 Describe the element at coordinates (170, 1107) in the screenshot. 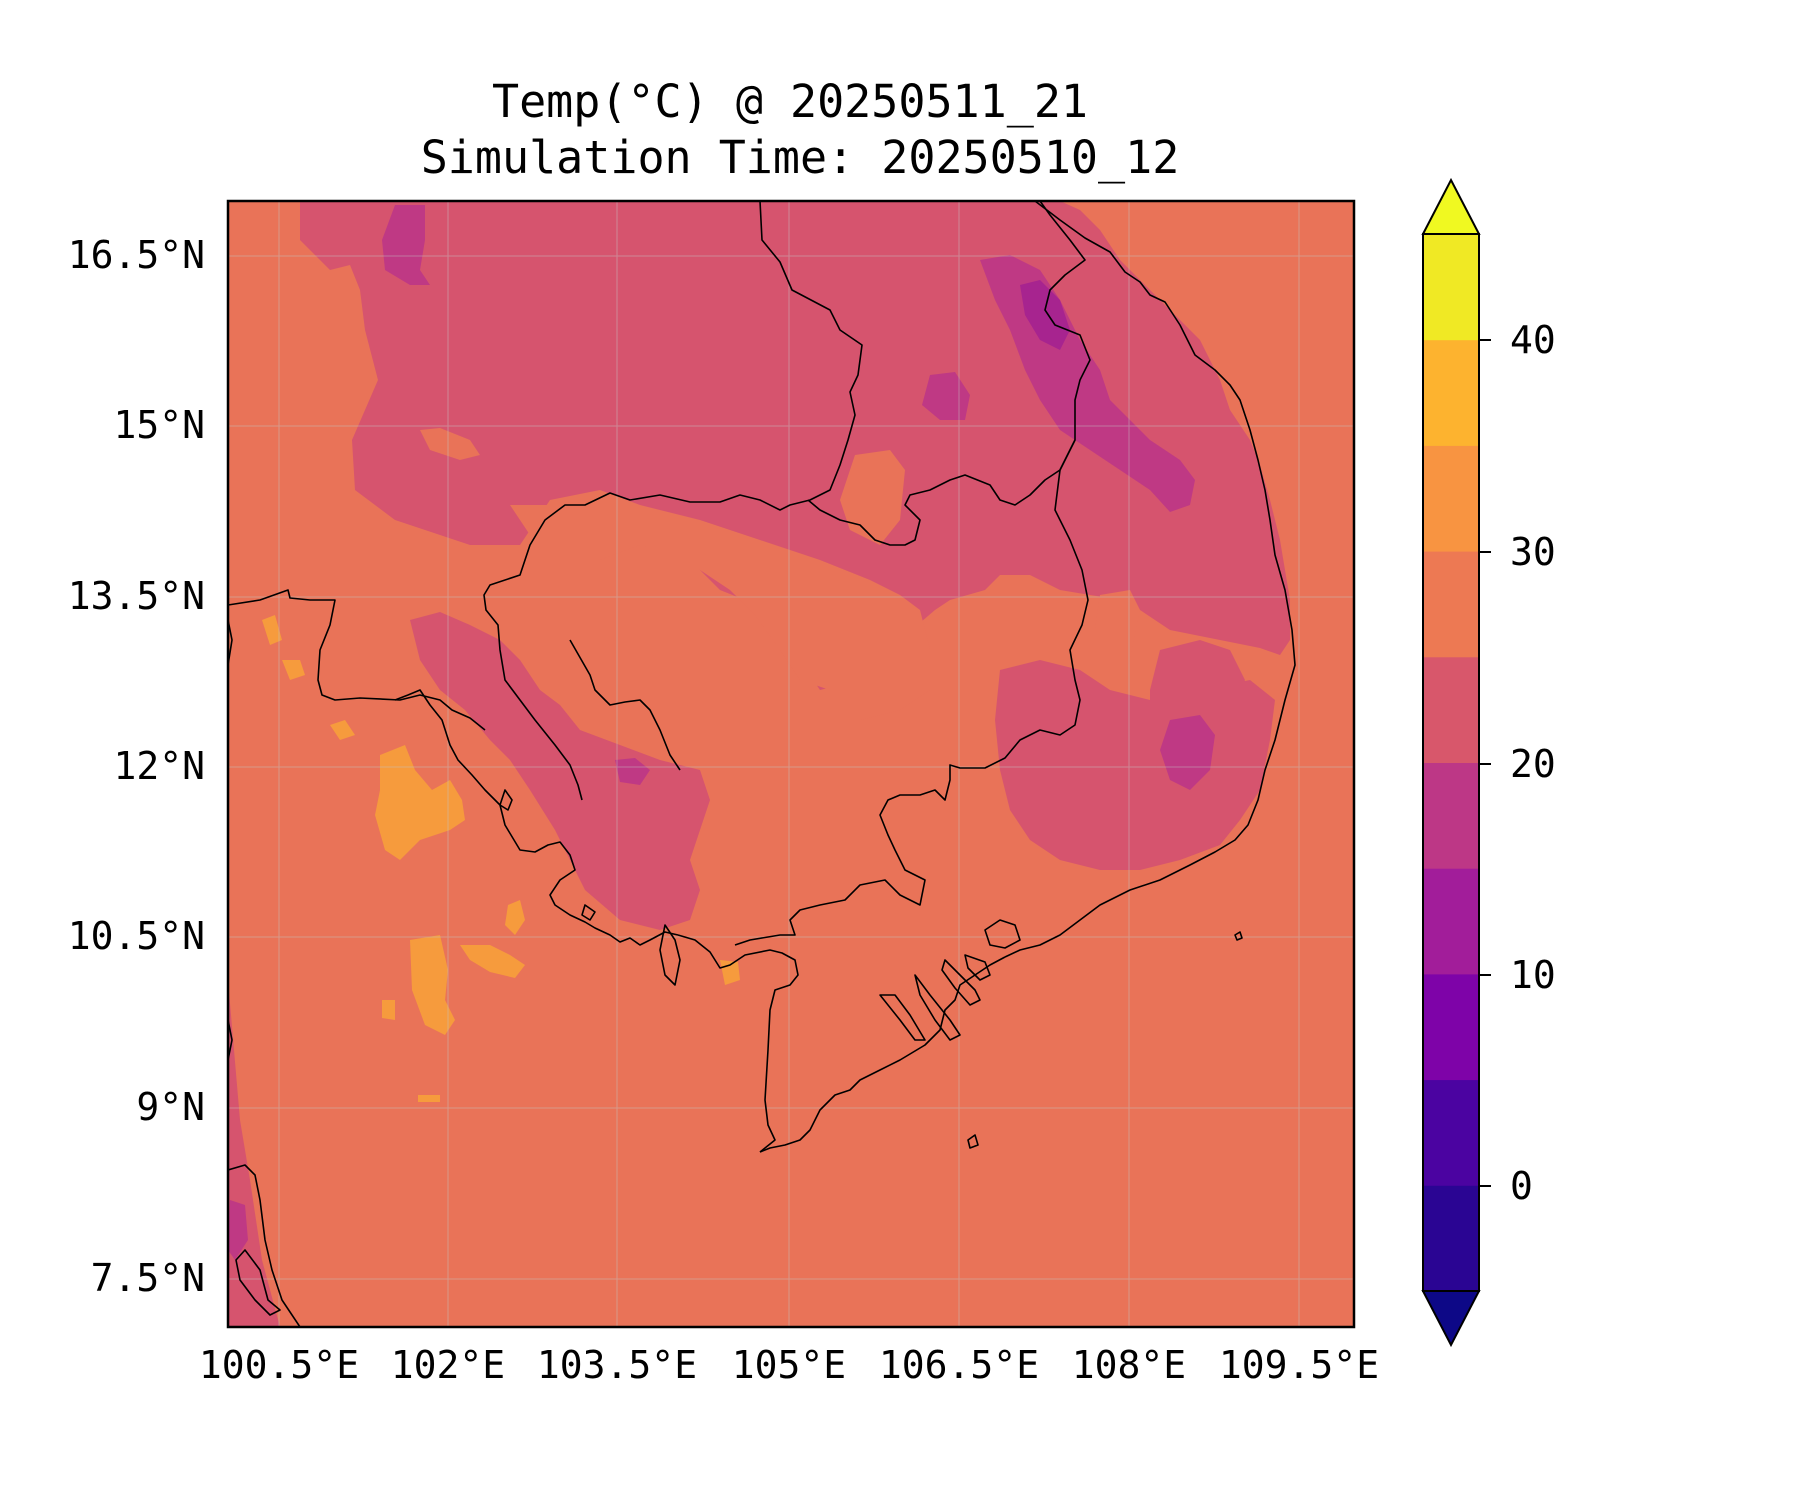

I see `lat-tick-label: 9°N` at that location.